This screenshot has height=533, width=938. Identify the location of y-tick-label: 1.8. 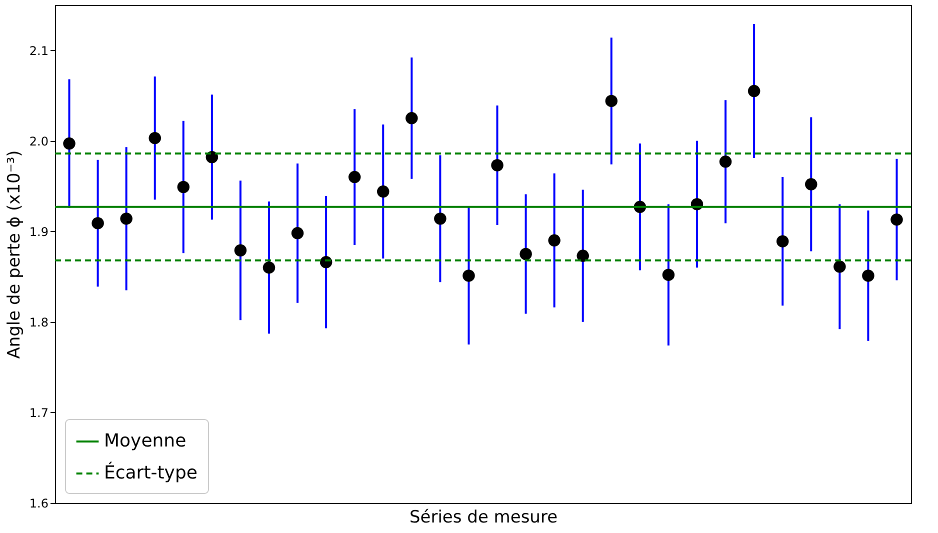
(38, 322).